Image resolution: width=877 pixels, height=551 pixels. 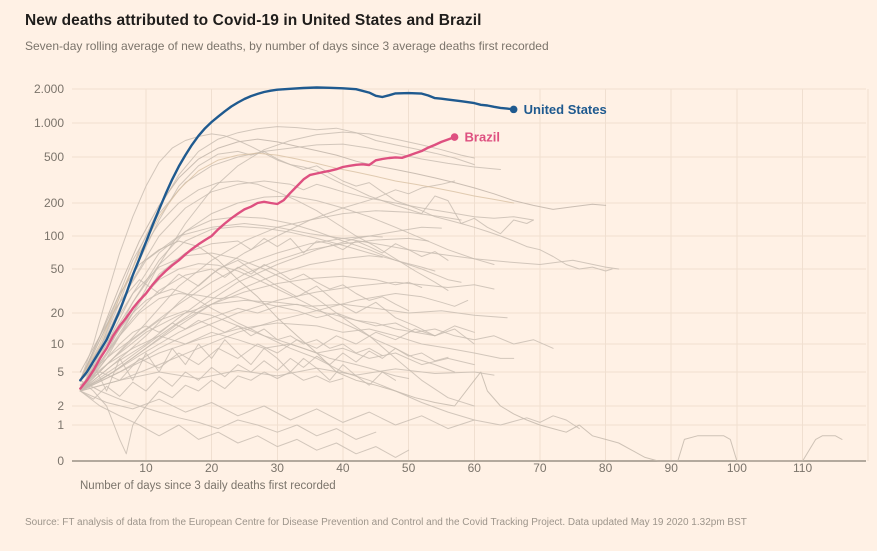 What do you see at coordinates (60, 461) in the screenshot?
I see `y-tick-label: 0` at bounding box center [60, 461].